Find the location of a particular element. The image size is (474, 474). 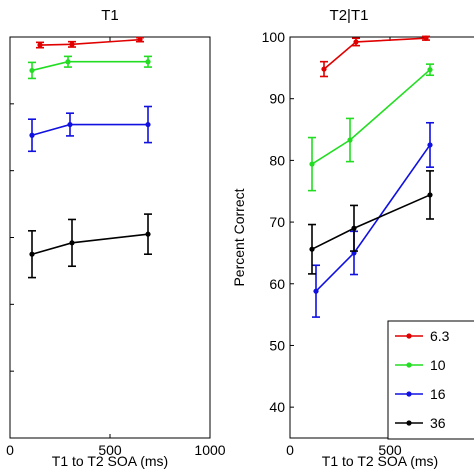

y-tick-label: 80 is located at coordinates (277, 160).